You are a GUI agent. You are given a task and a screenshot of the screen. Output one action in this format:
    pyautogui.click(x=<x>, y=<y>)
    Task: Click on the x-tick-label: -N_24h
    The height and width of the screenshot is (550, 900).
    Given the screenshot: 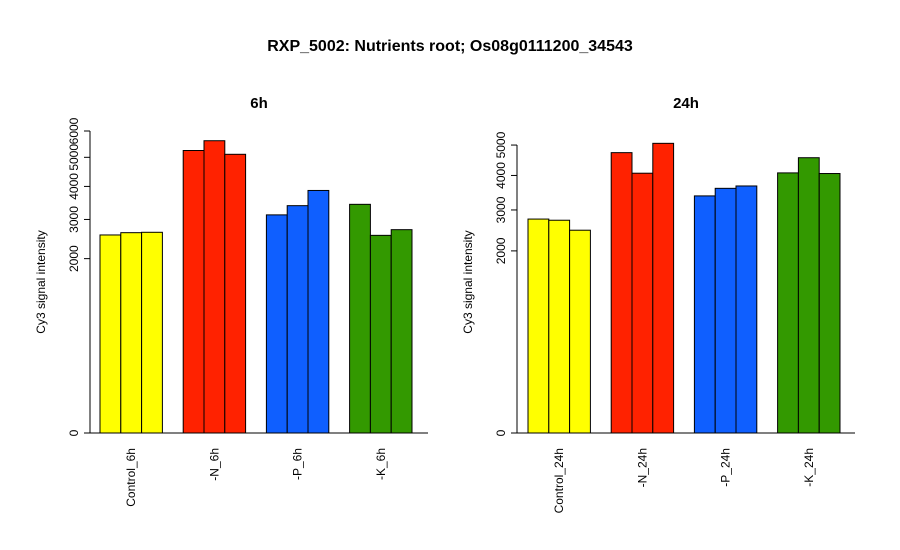 What is the action you would take?
    pyautogui.click(x=642, y=467)
    